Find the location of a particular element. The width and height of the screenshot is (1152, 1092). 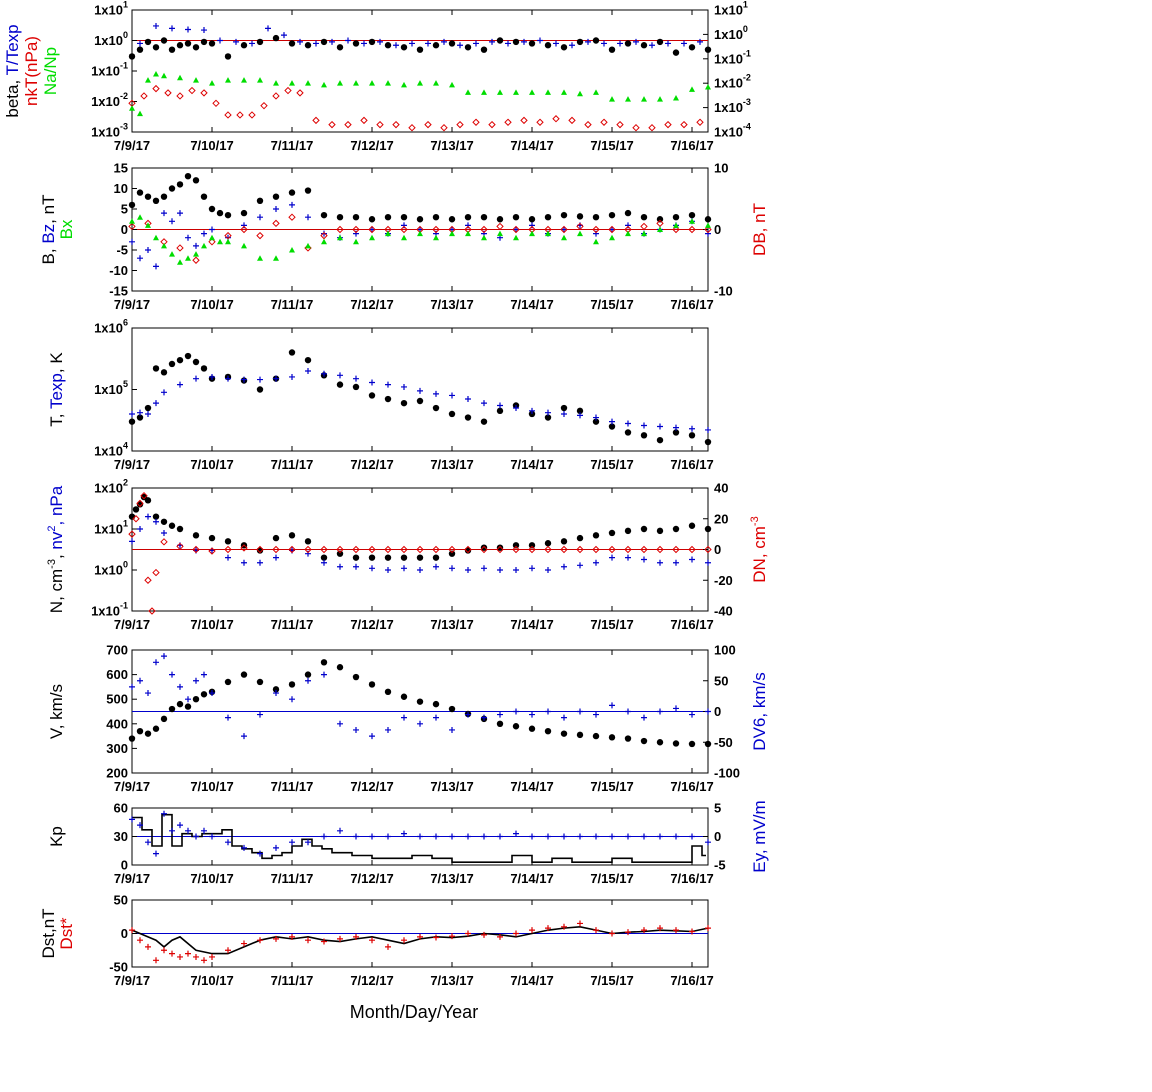

y2-tick-label: 1x10⁻⁴ is located at coordinates (732, 131).